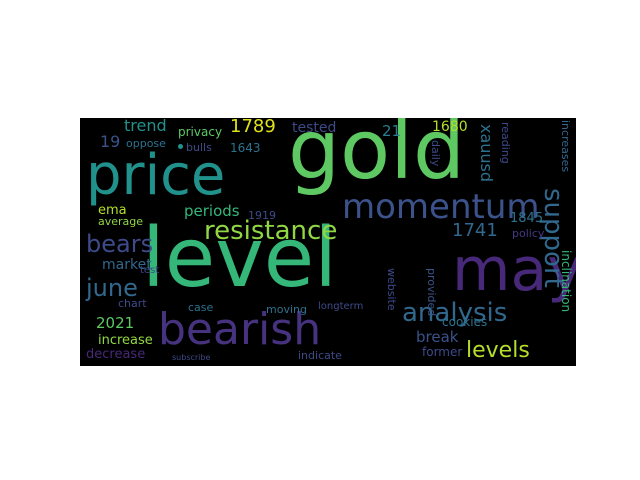 This screenshot has width=640, height=480. Describe the element at coordinates (125, 340) in the screenshot. I see `word-increase: increase` at that location.